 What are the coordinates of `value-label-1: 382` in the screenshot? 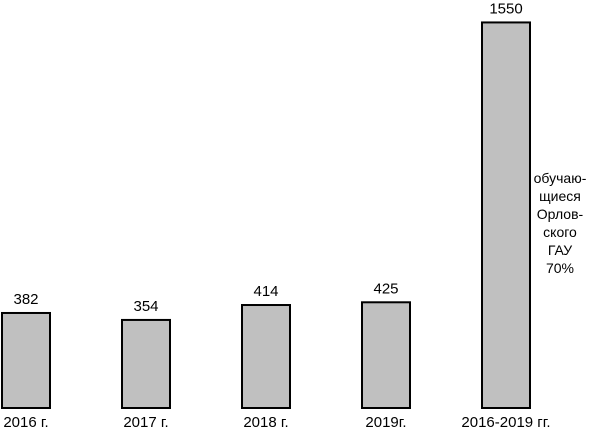 It's located at (25, 299).